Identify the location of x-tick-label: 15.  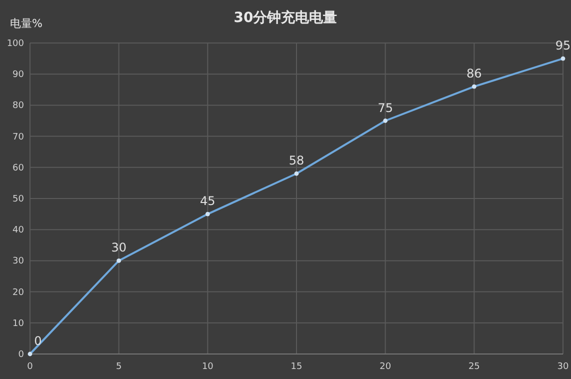
(296, 367).